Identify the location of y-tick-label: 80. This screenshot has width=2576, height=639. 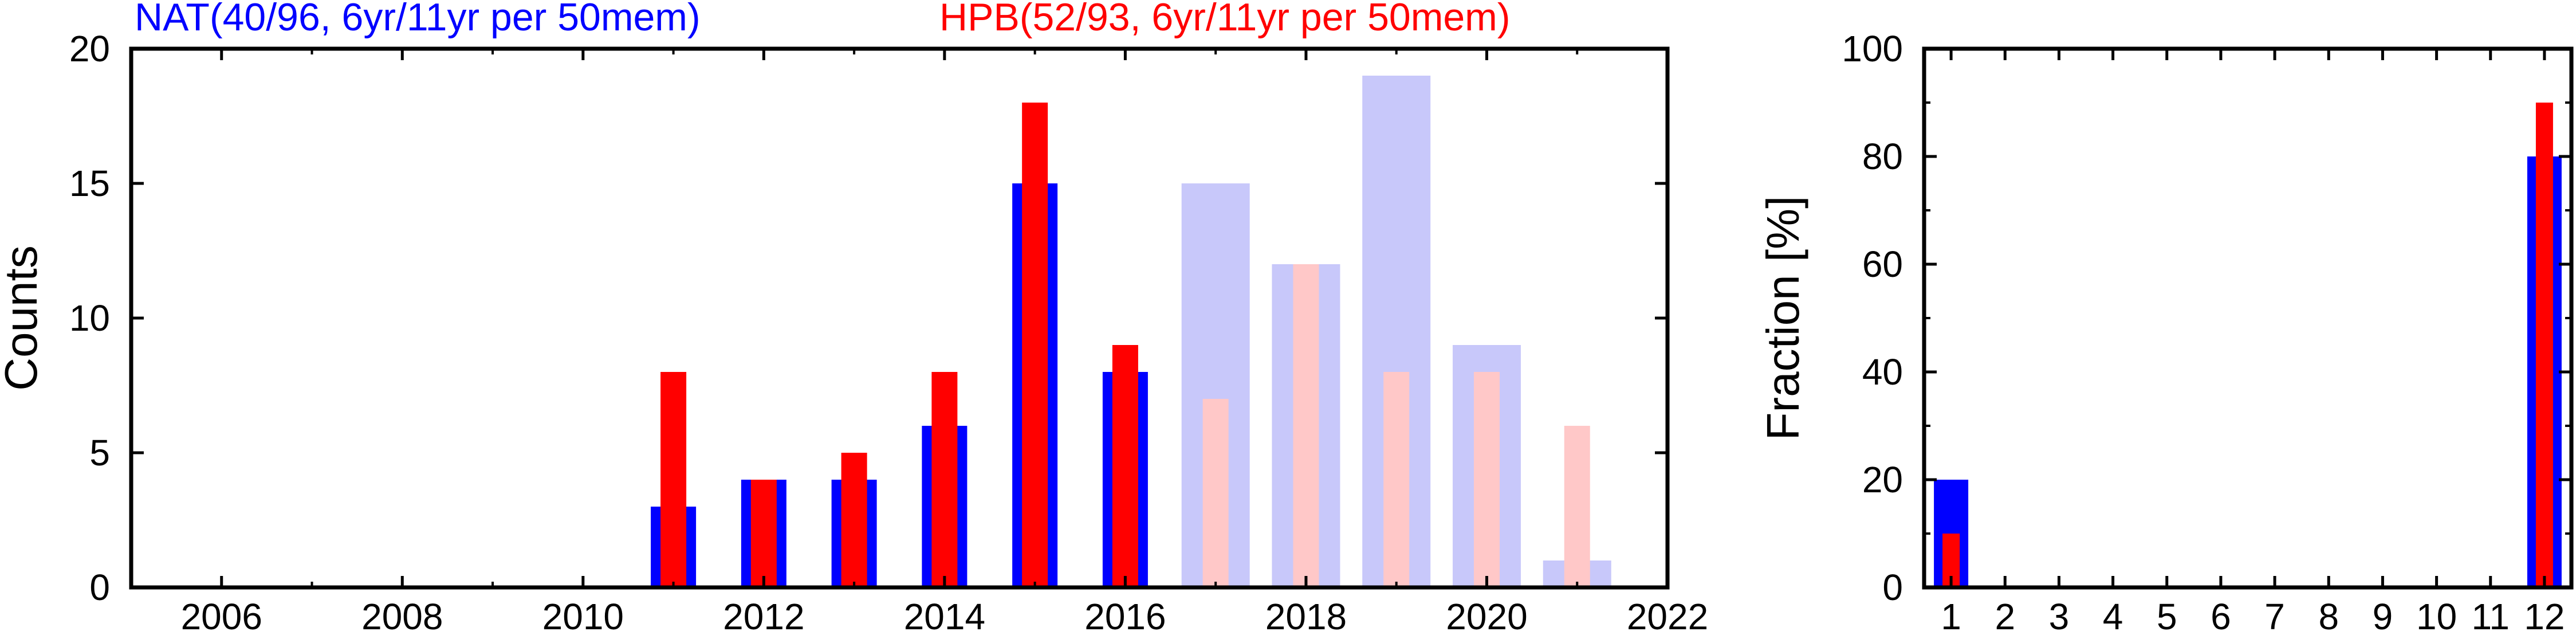
(1882, 156).